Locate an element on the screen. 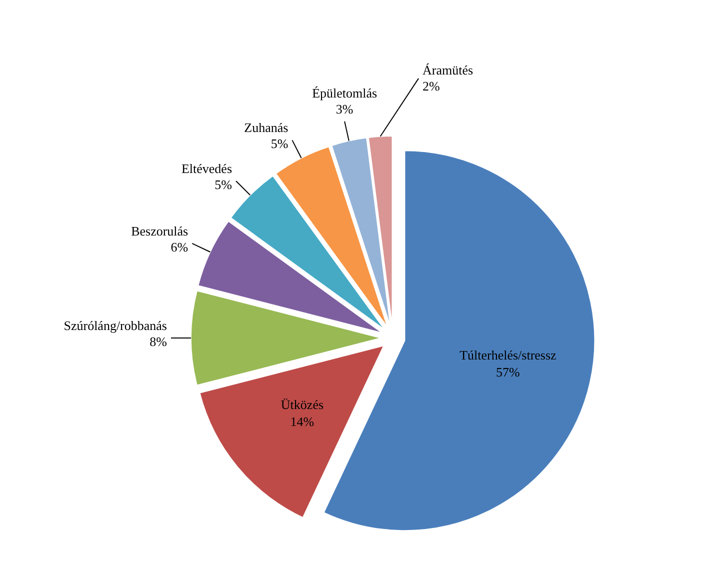 This screenshot has width=721, height=571. slice-label: Ütközés is located at coordinates (302, 404).